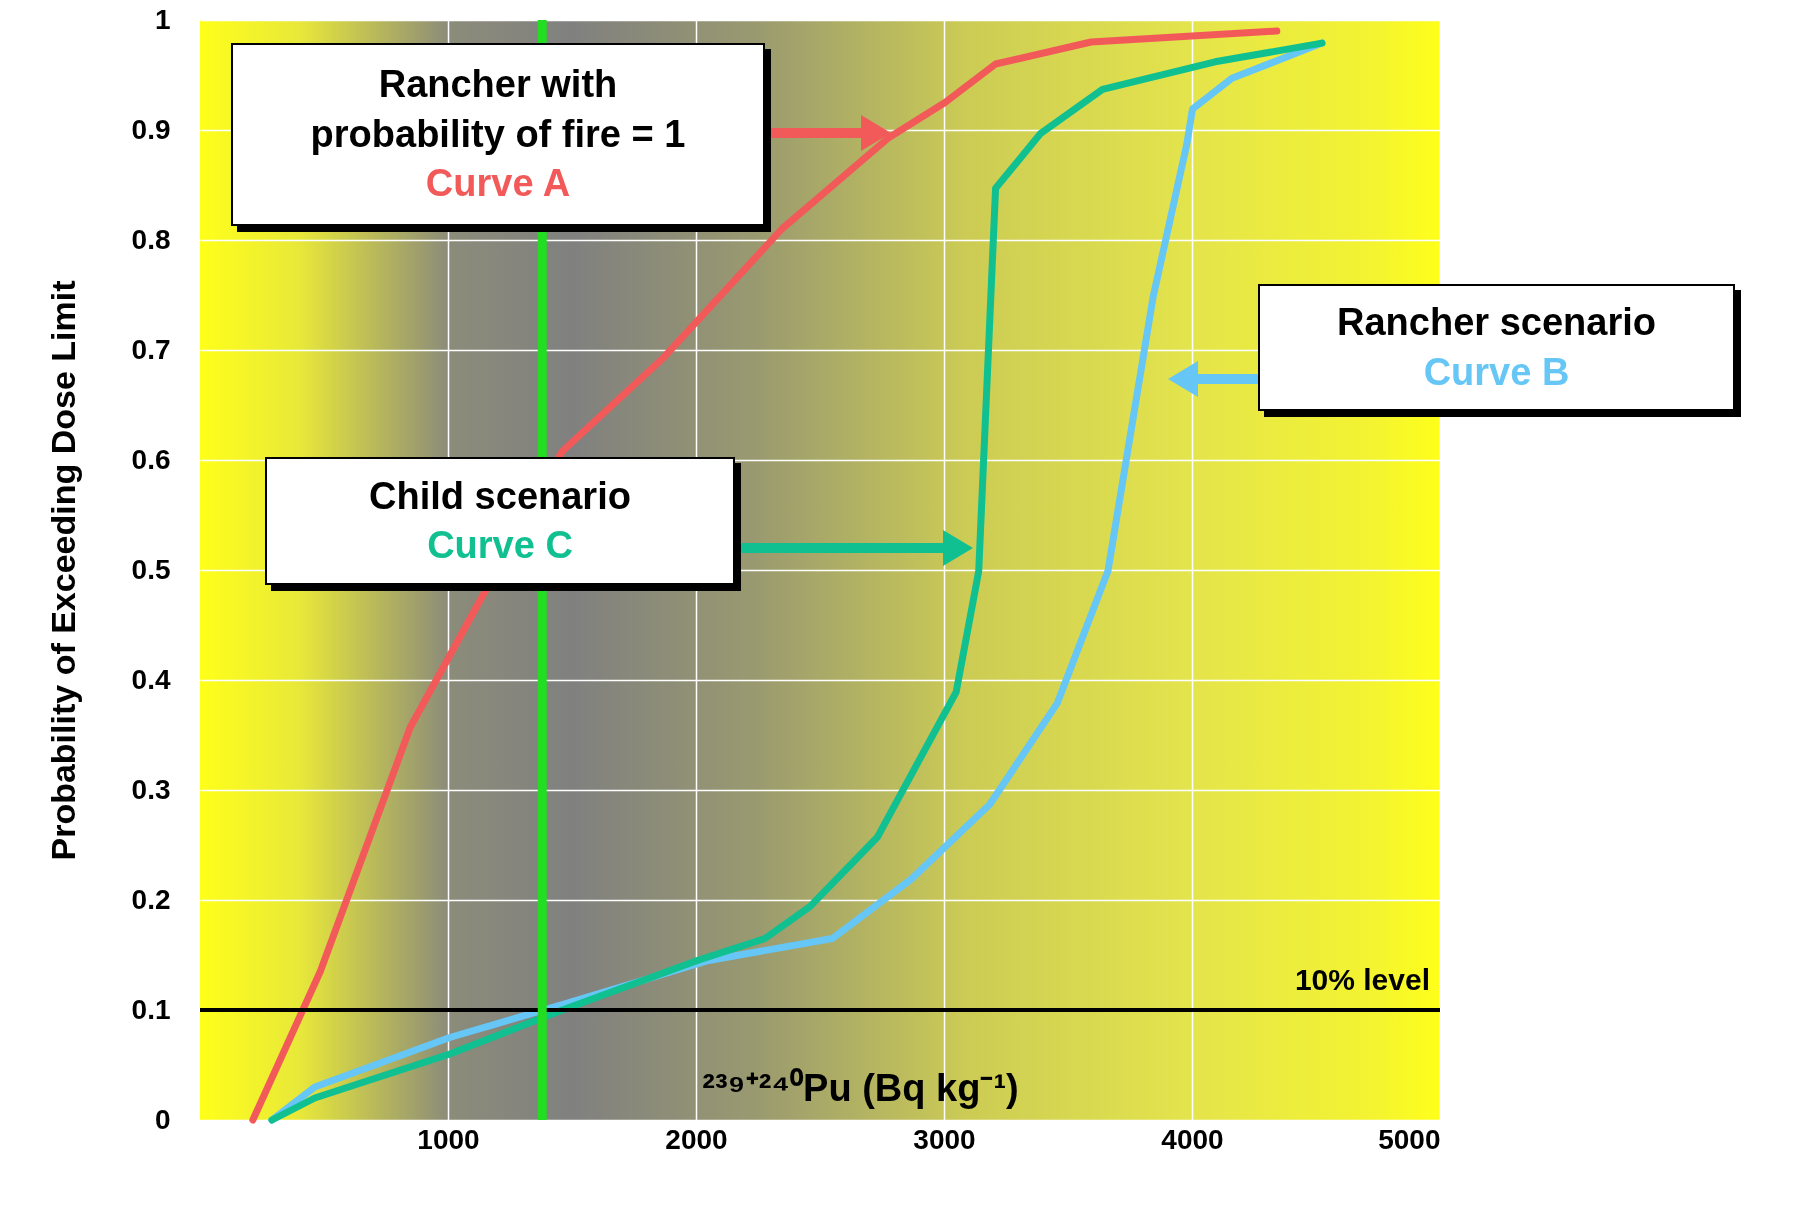 Image resolution: width=1806 pixels, height=1218 pixels. What do you see at coordinates (448, 1139) in the screenshot?
I see `x-tick-label: 1000` at bounding box center [448, 1139].